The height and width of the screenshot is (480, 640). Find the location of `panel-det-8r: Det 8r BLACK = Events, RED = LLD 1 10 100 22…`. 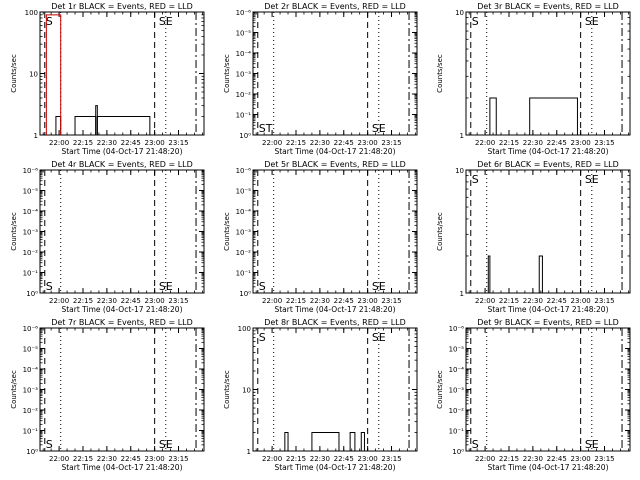

panel-det-8r: Det 8r BLACK = Events, RED = LLD 1 10 100 22… is located at coordinates (320, 395).